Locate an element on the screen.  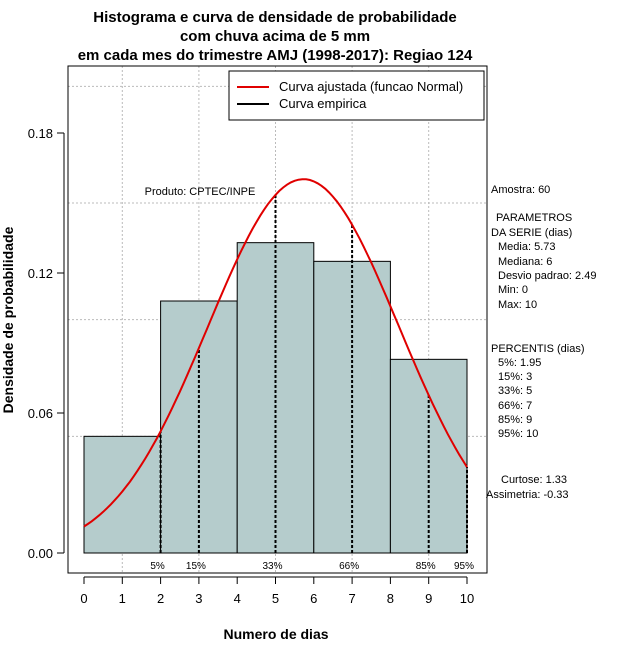
x-tick-label: 7 is located at coordinates (351, 598).